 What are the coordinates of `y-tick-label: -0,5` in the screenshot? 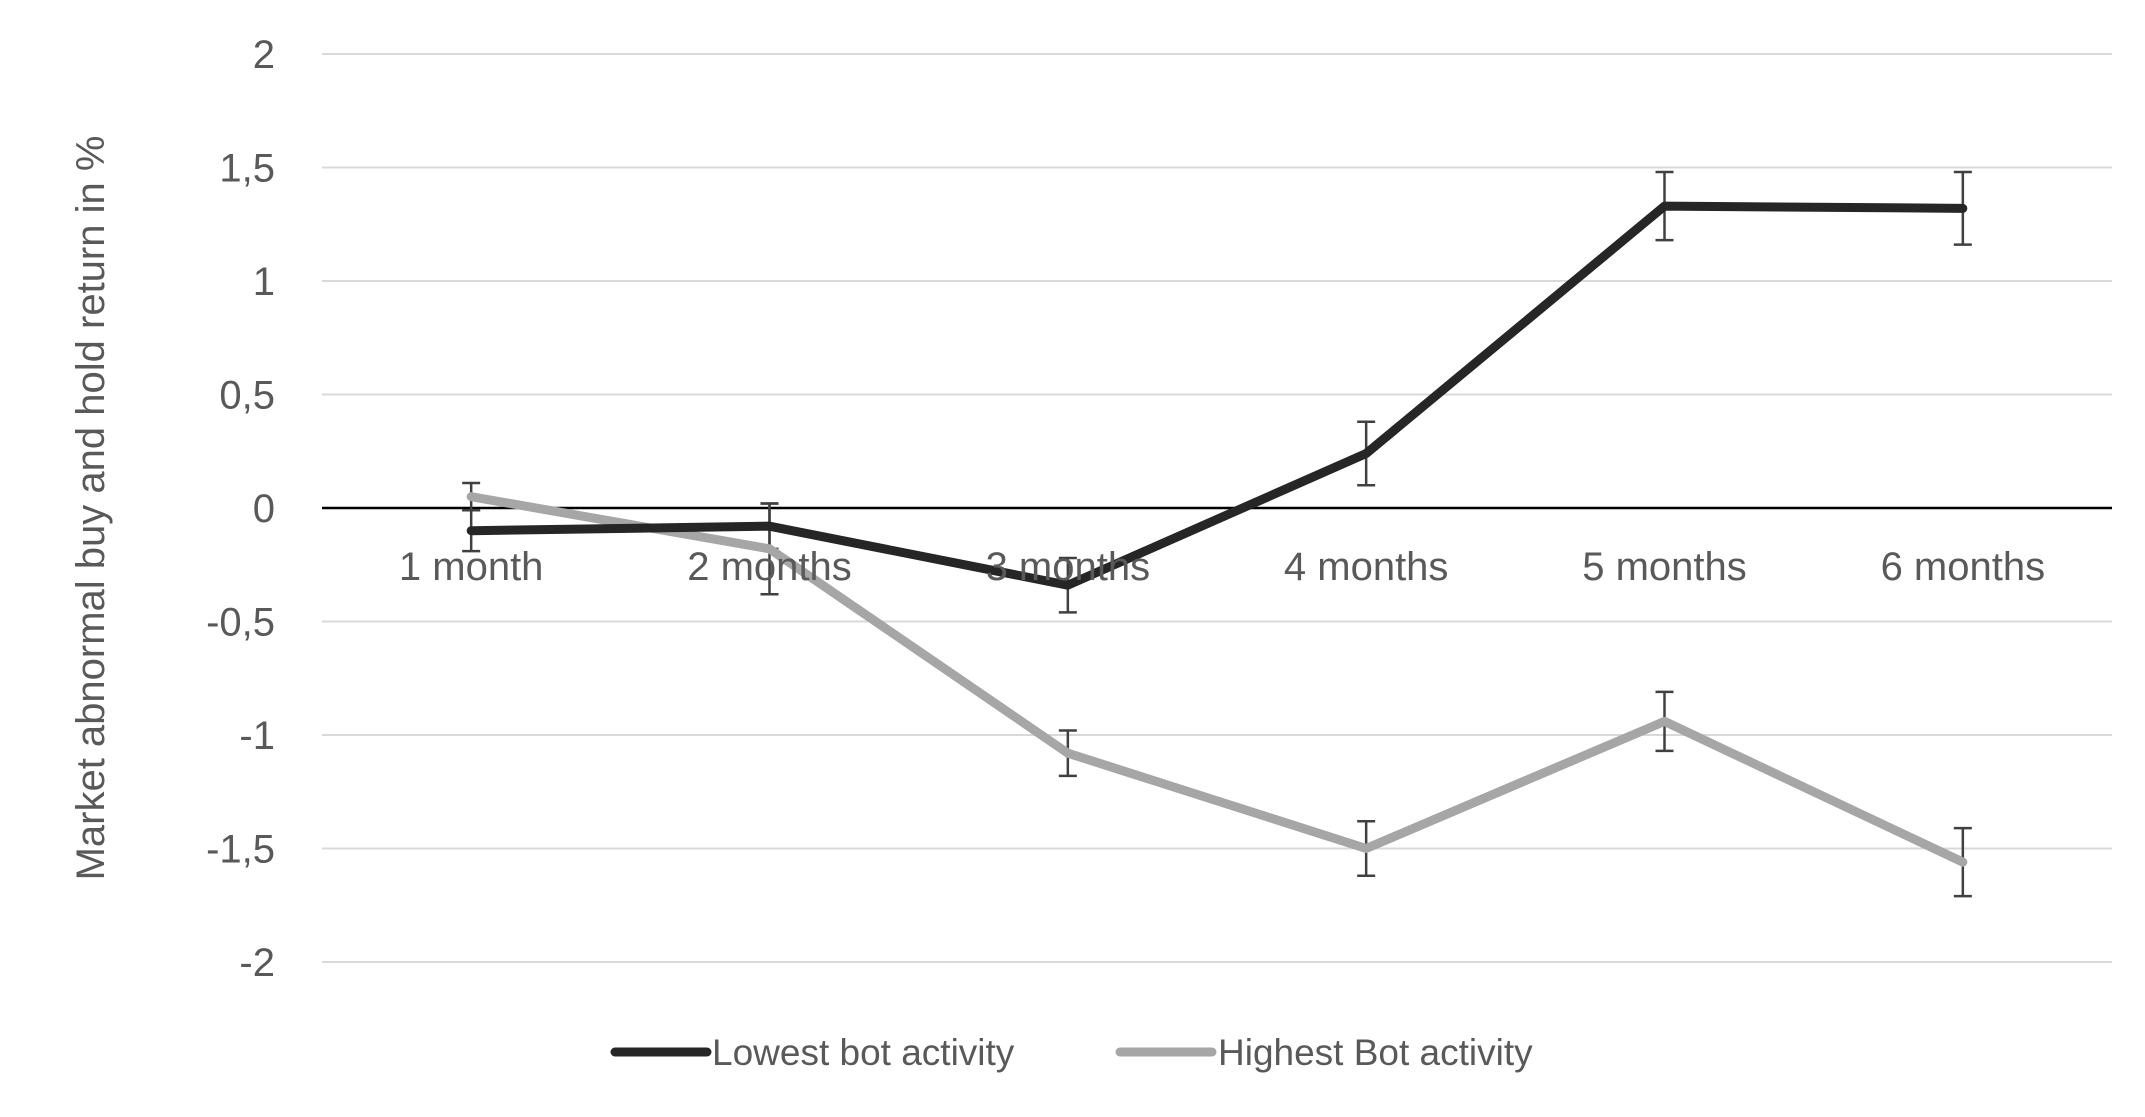 It's located at (240, 623).